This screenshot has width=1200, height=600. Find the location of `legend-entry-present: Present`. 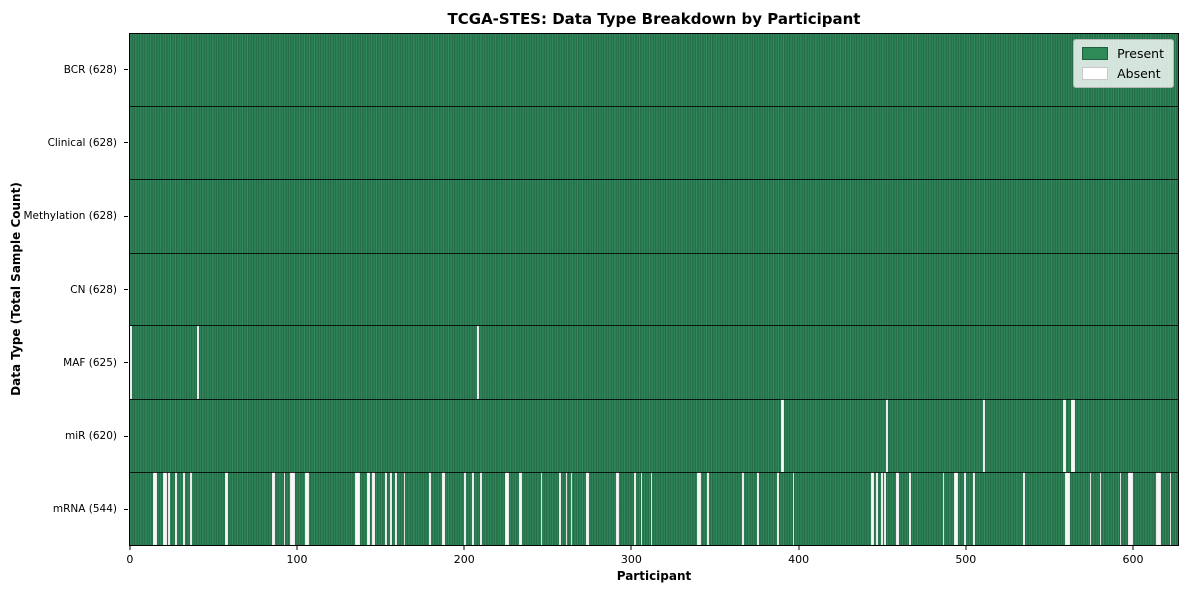

legend-entry-present: Present is located at coordinates (1123, 53).